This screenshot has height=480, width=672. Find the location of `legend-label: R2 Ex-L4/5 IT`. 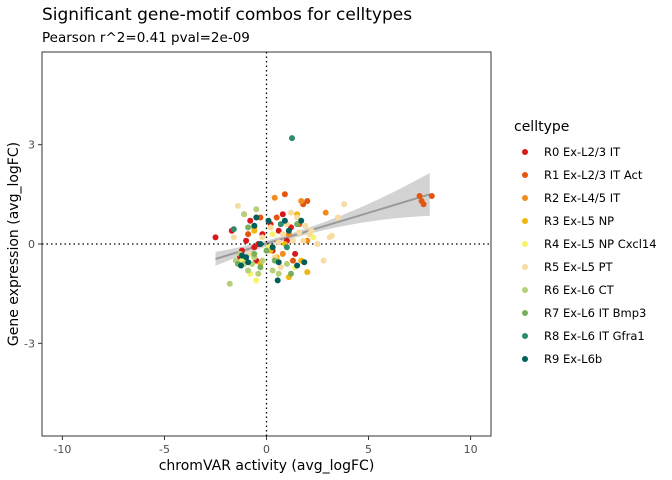

legend-label: R2 Ex-L4/5 IT is located at coordinates (582, 198).